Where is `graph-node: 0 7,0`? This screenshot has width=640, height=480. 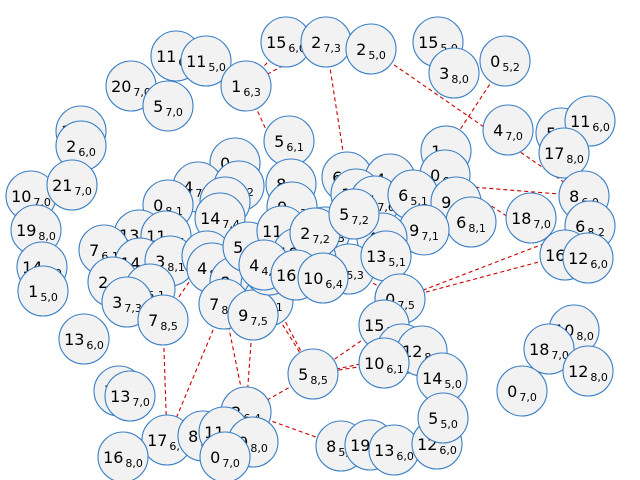 graph-node: 0 7,0 is located at coordinates (522, 391).